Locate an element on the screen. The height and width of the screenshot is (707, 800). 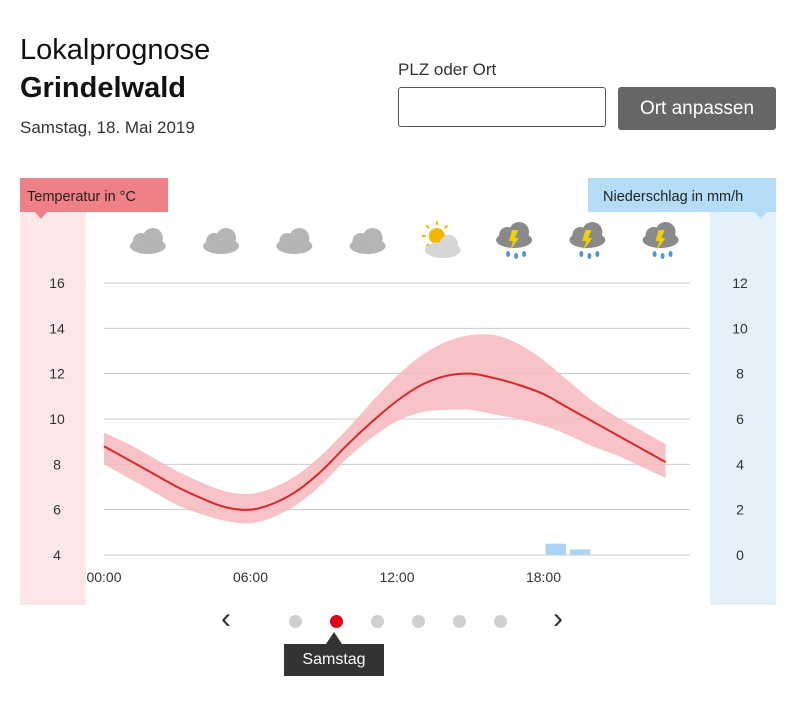
ort-anpassen-button: Ort anpassen is located at coordinates (697, 108).